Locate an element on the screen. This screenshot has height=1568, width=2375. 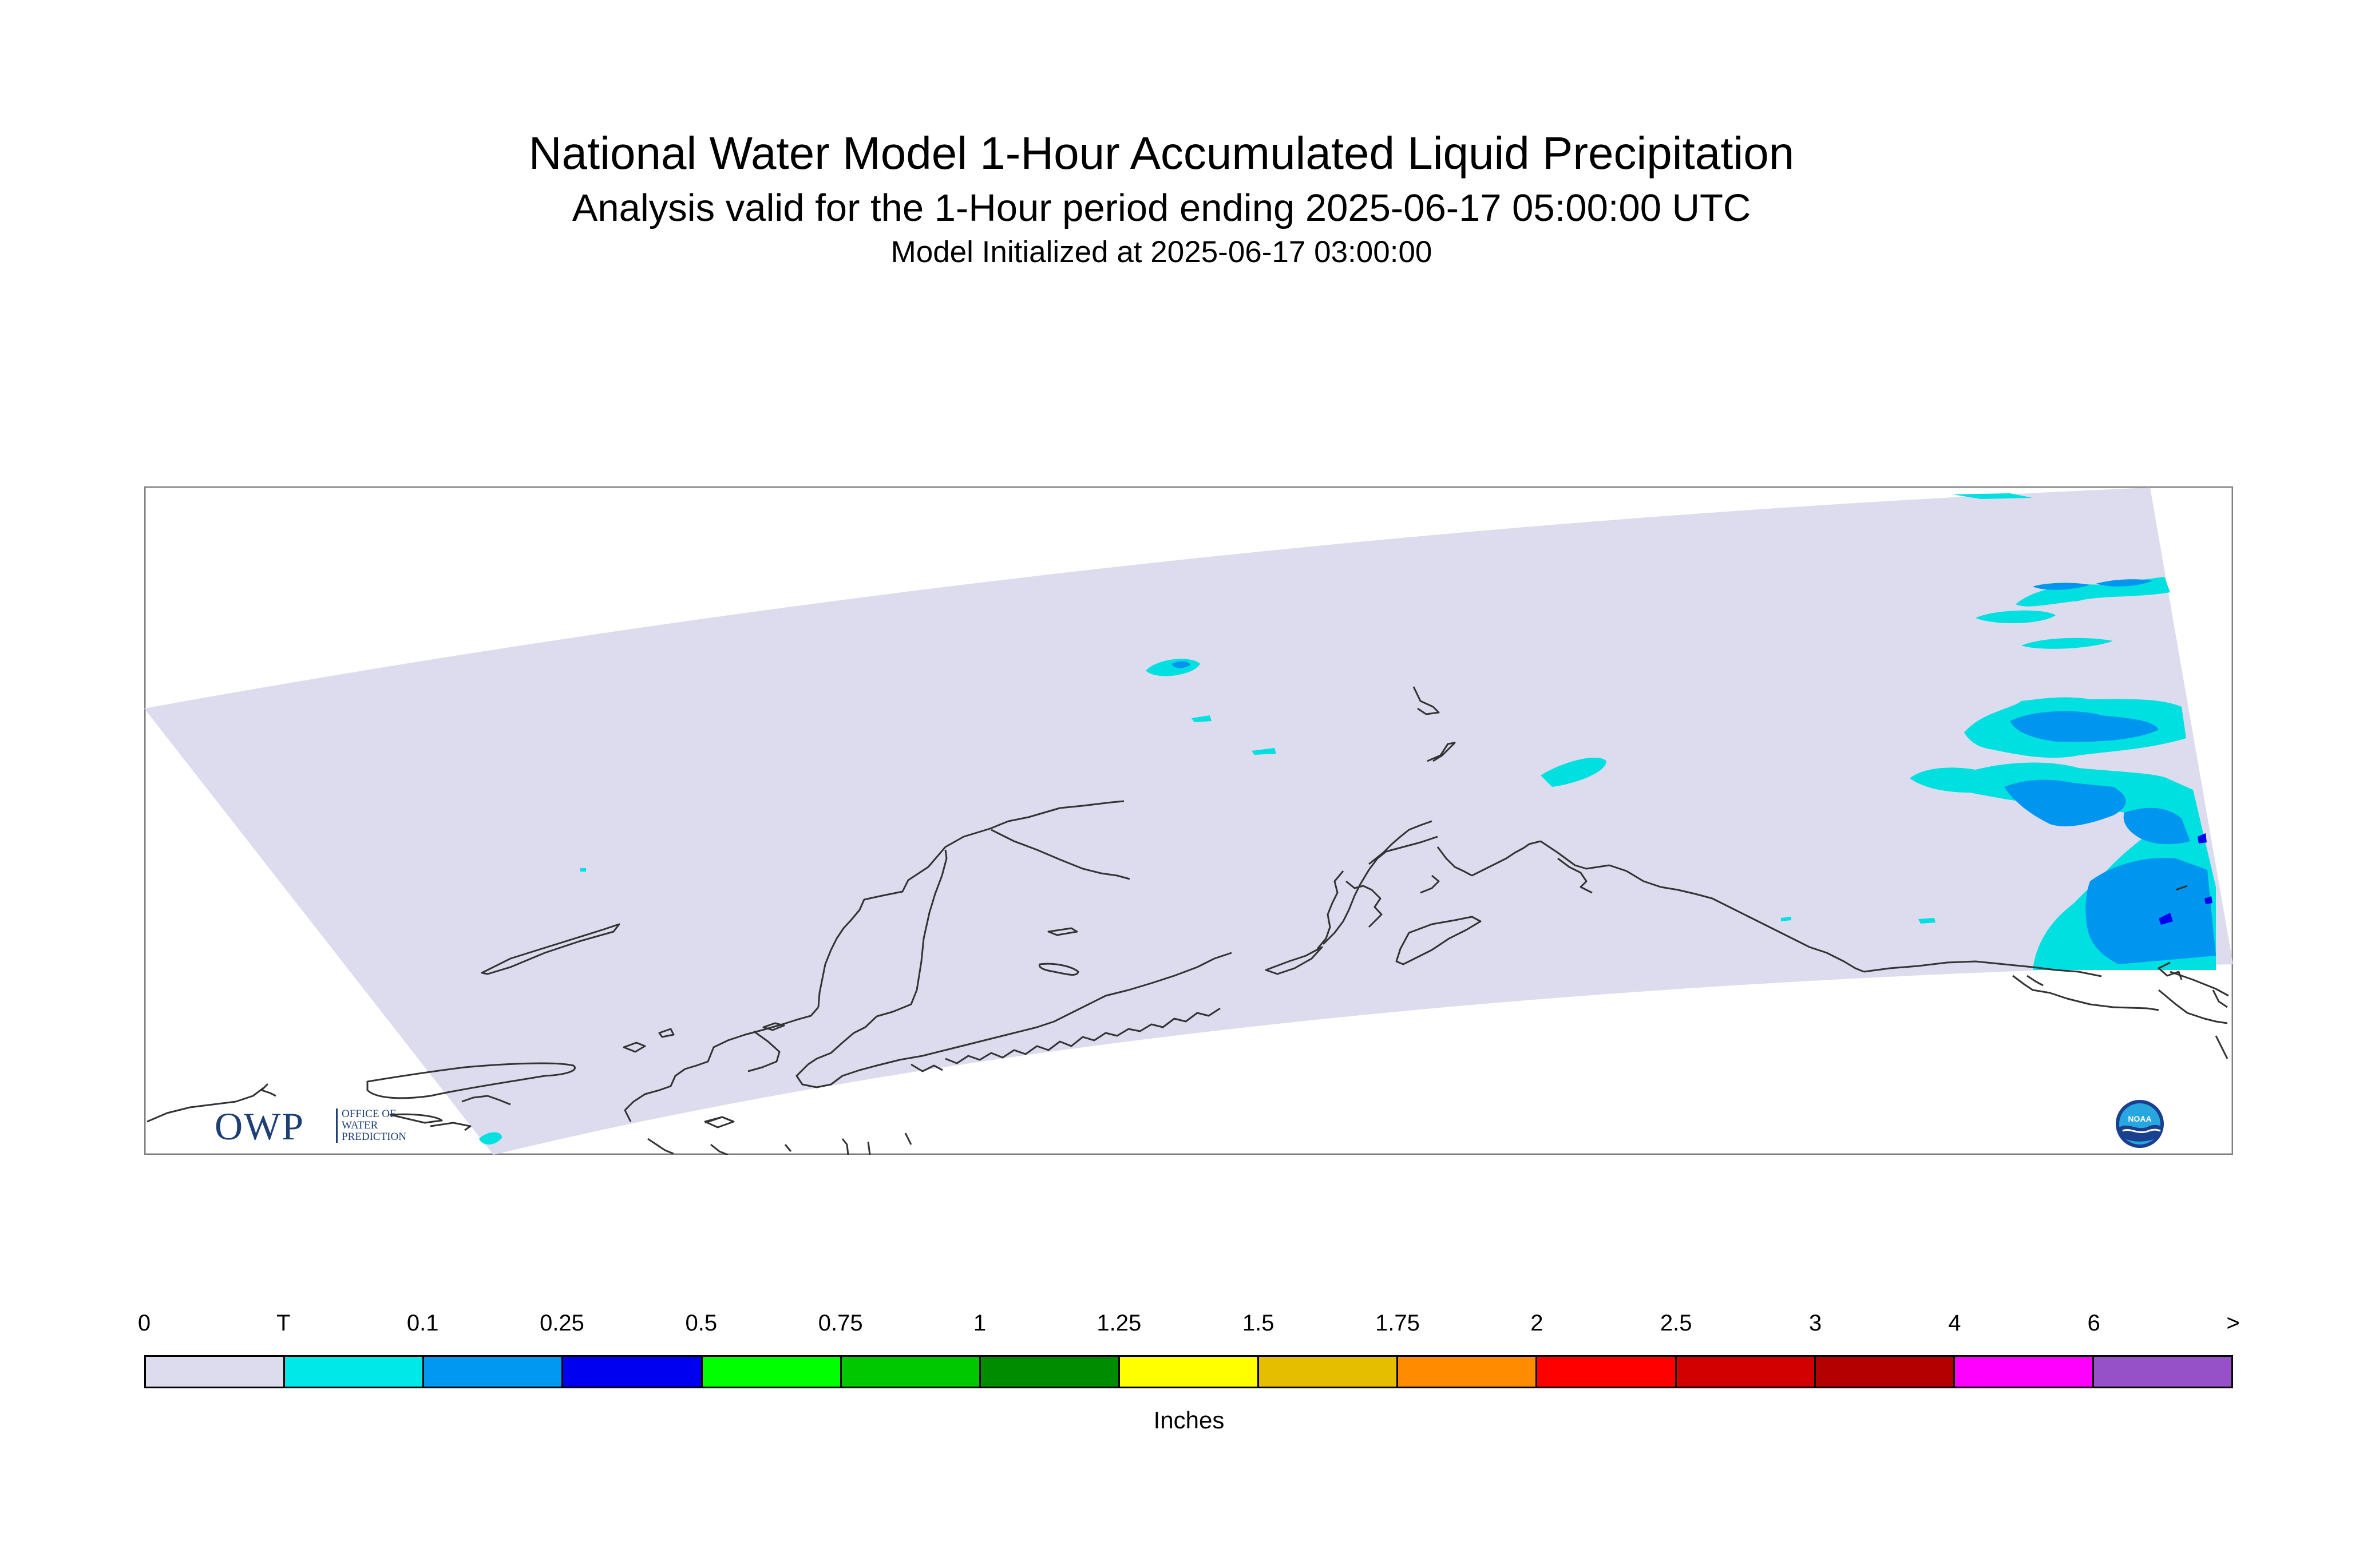
legend-tick-label: 0 is located at coordinates (144, 1323).